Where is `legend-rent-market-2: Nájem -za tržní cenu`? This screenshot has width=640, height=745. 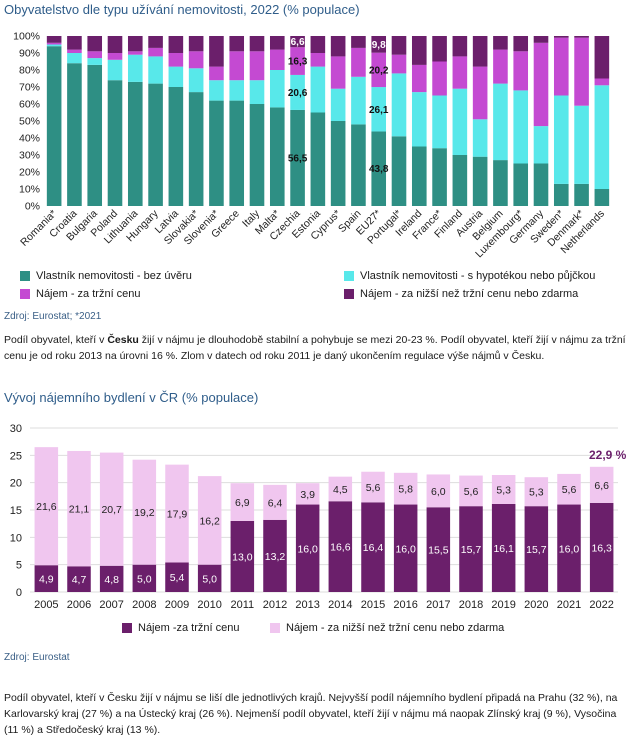 legend-rent-market-2: Nájem -za tržní cenu is located at coordinates (180, 628).